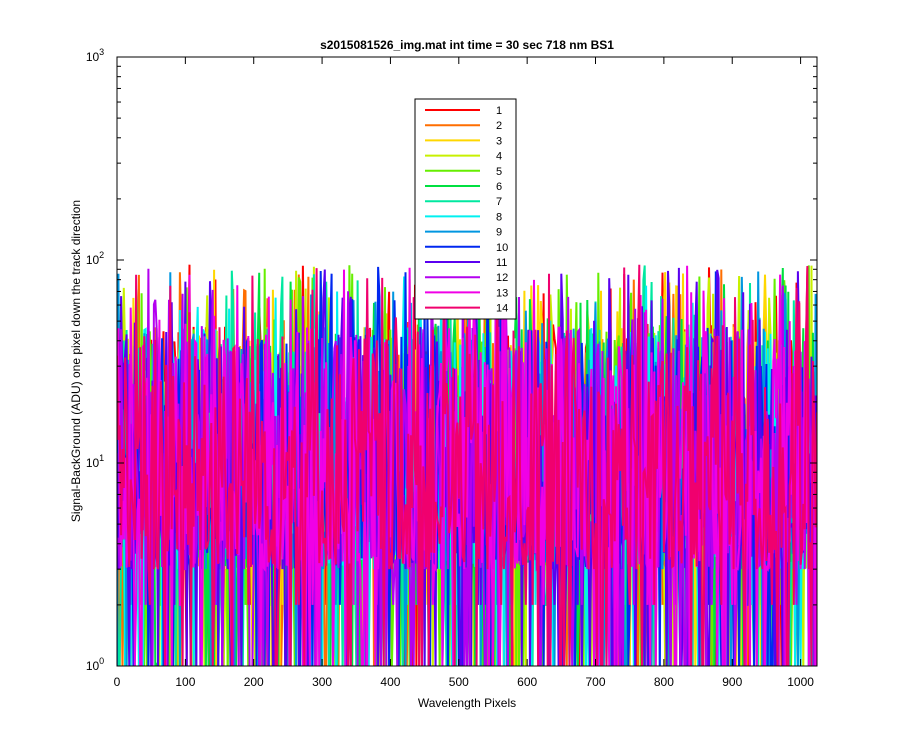  I want to click on legend-label: 13, so click(502, 293).